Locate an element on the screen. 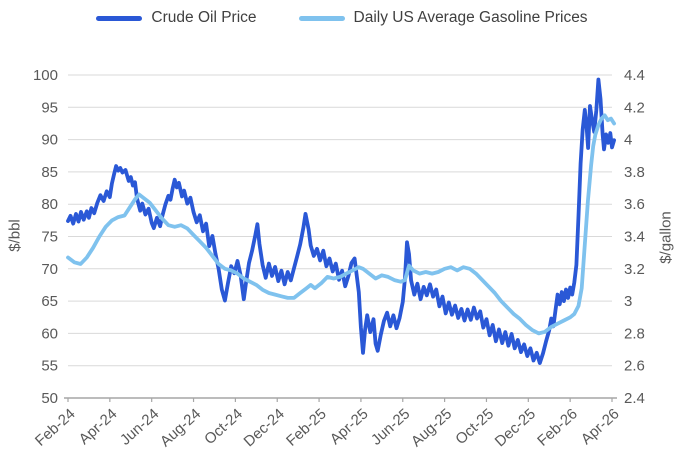  left-axis-title: $/bbl is located at coordinates (15, 235).